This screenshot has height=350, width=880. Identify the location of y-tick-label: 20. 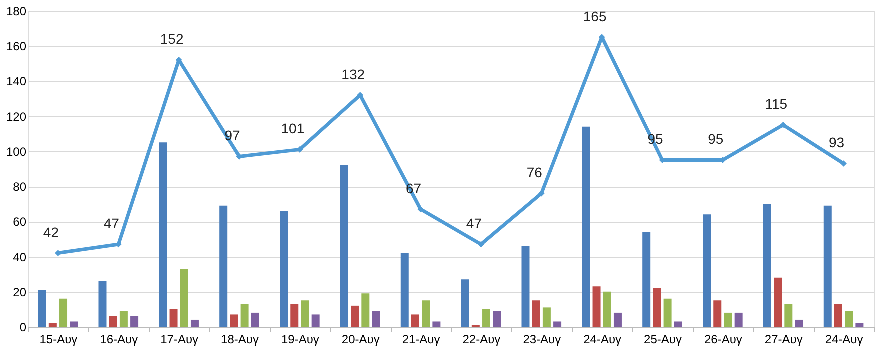
(20, 292).